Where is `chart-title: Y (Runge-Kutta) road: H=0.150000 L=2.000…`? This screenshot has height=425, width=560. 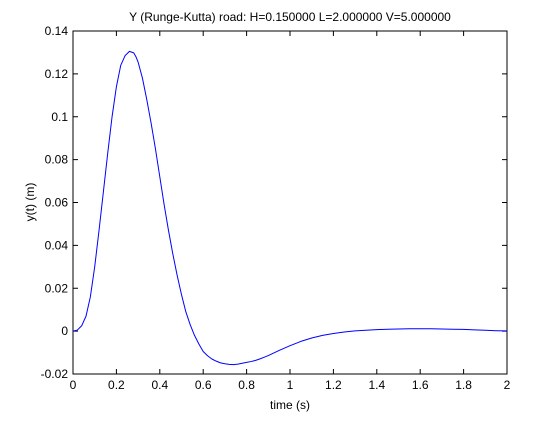
chart-title: Y (Runge-Kutta) road: H=0.150000 L=2.000… is located at coordinates (290, 17).